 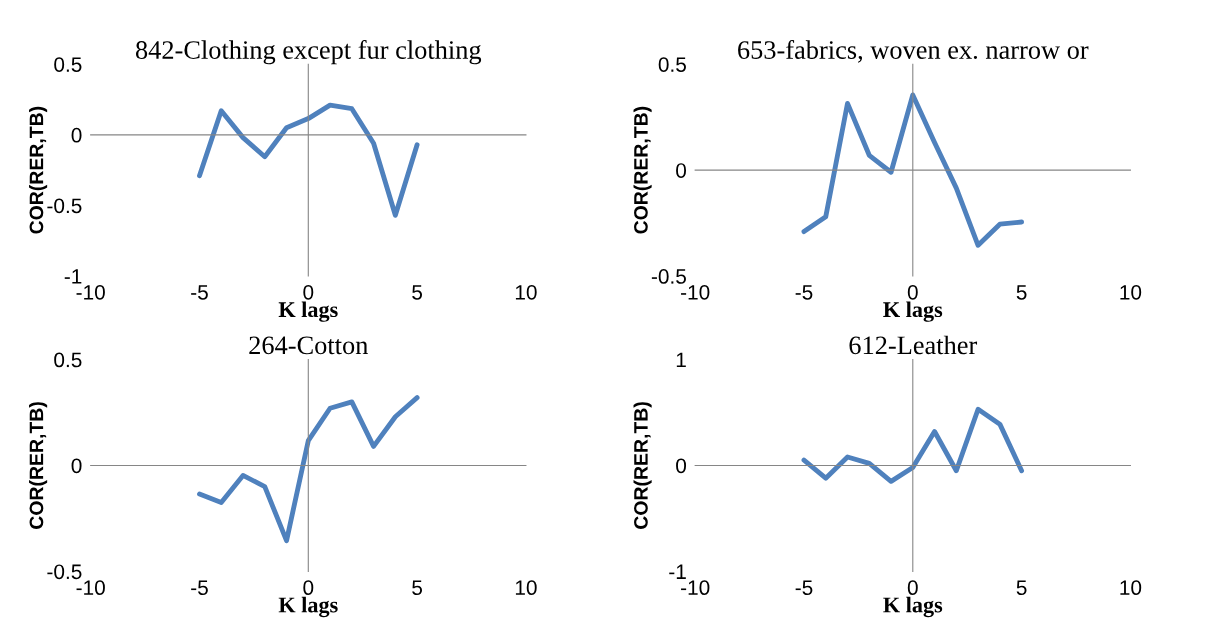 I want to click on y-tick-label: 1, so click(x=681, y=360).